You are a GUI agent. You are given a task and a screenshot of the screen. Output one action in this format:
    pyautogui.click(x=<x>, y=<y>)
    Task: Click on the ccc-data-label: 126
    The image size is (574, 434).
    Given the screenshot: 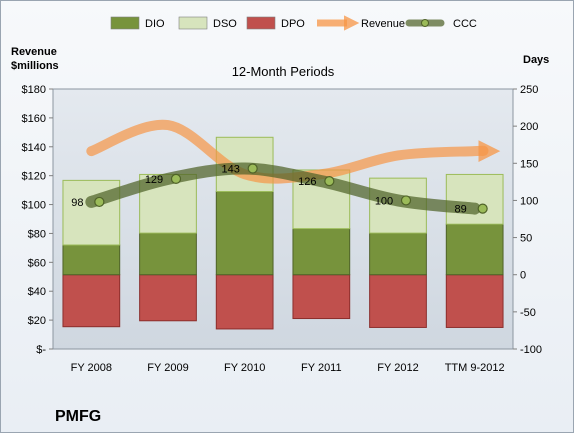 What is the action you would take?
    pyautogui.click(x=307, y=182)
    